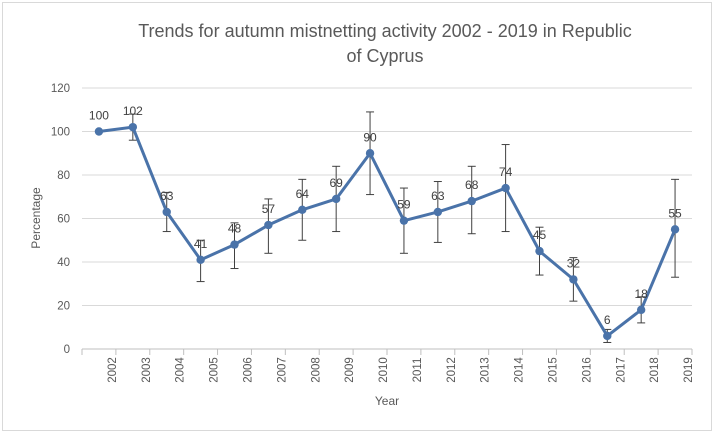 Image resolution: width=716 pixels, height=435 pixels. Describe the element at coordinates (269, 209) in the screenshot. I see `data-label: 57` at that location.